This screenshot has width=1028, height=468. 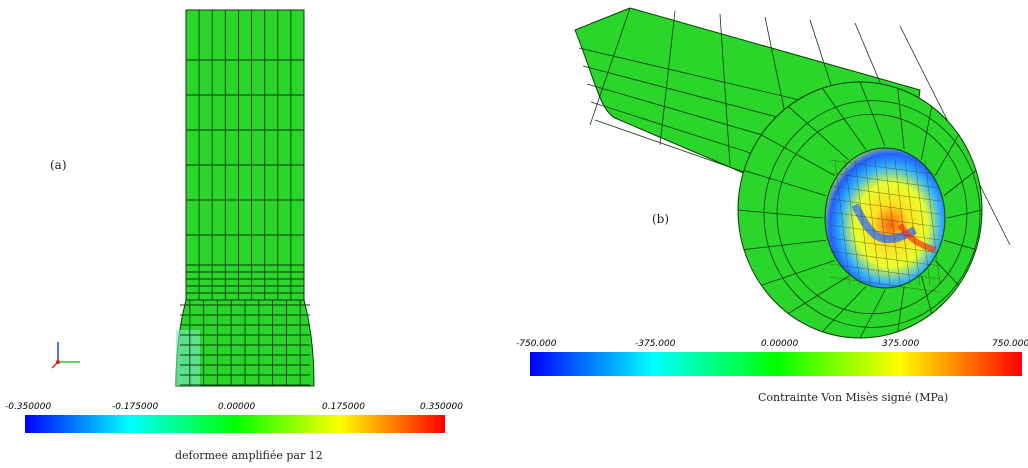 I want to click on panel-a-tick-3: 0.175000, so click(x=343, y=407).